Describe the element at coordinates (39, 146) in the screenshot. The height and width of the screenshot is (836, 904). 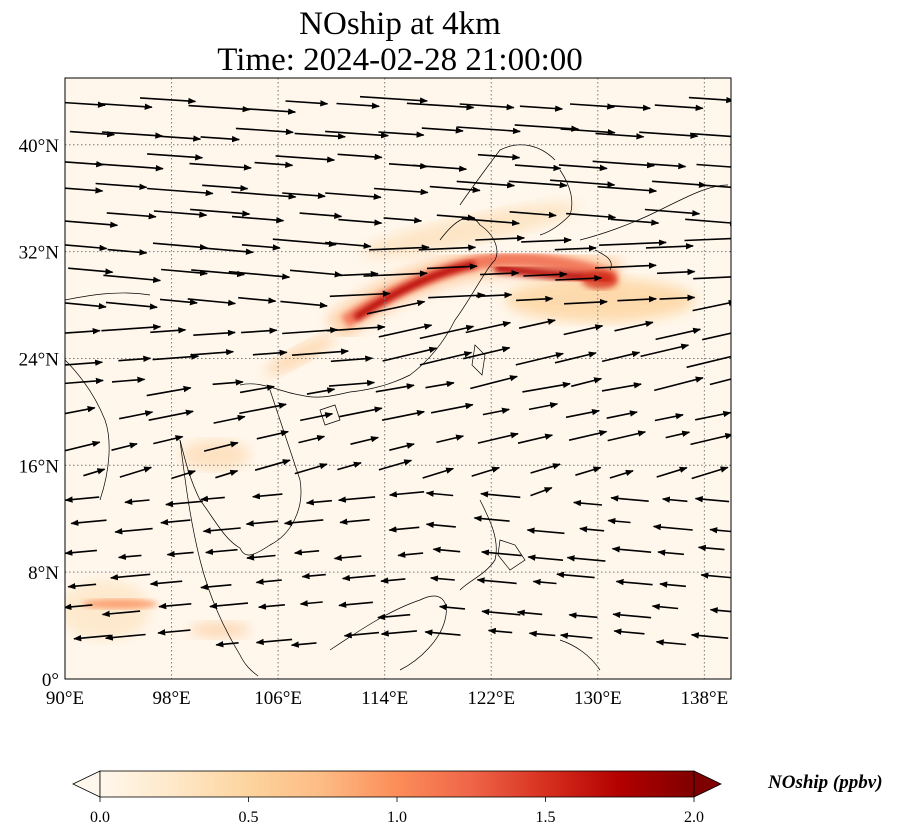
I see `lat-tick-label: 40°N` at that location.